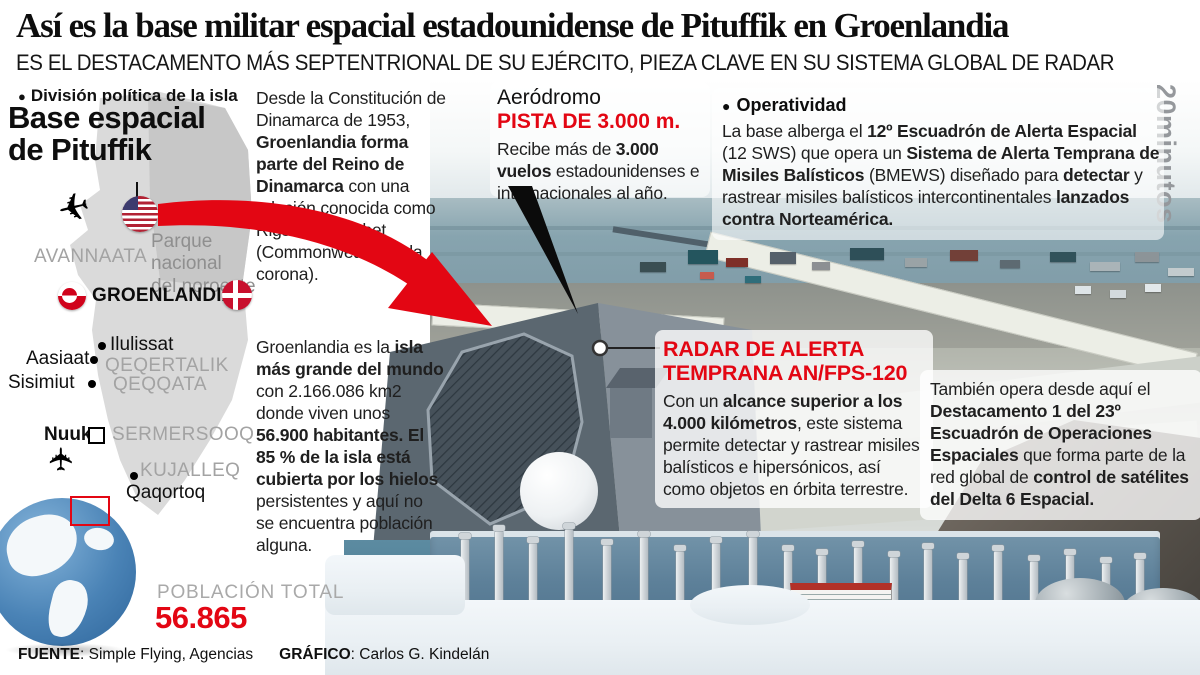 The width and height of the screenshot is (1200, 675). What do you see at coordinates (107, 133) in the screenshot?
I see `map-title: Base espacial de Pituffik` at bounding box center [107, 133].